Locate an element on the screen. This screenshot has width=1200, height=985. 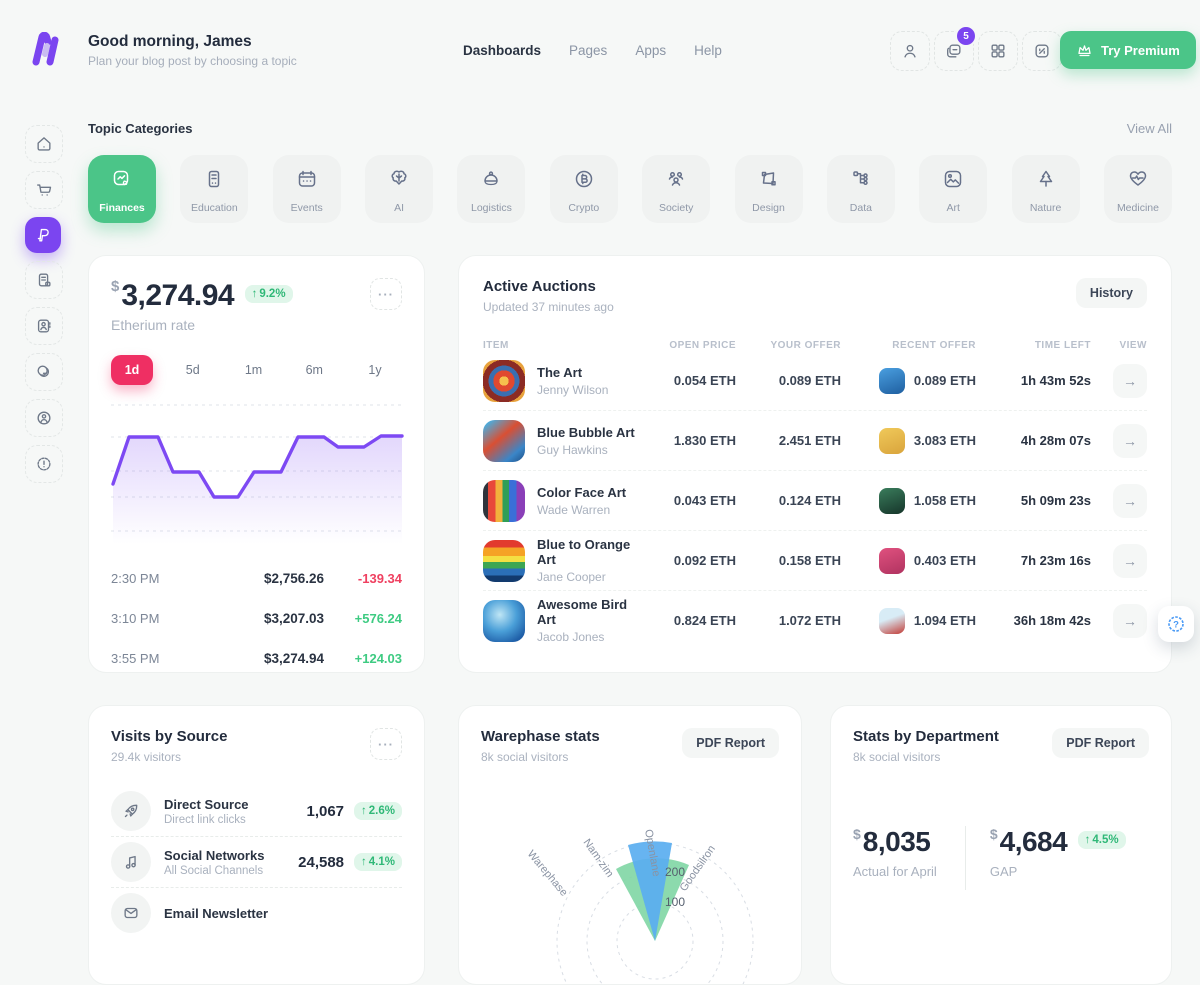
help-button: ? is located at coordinates (1176, 624).